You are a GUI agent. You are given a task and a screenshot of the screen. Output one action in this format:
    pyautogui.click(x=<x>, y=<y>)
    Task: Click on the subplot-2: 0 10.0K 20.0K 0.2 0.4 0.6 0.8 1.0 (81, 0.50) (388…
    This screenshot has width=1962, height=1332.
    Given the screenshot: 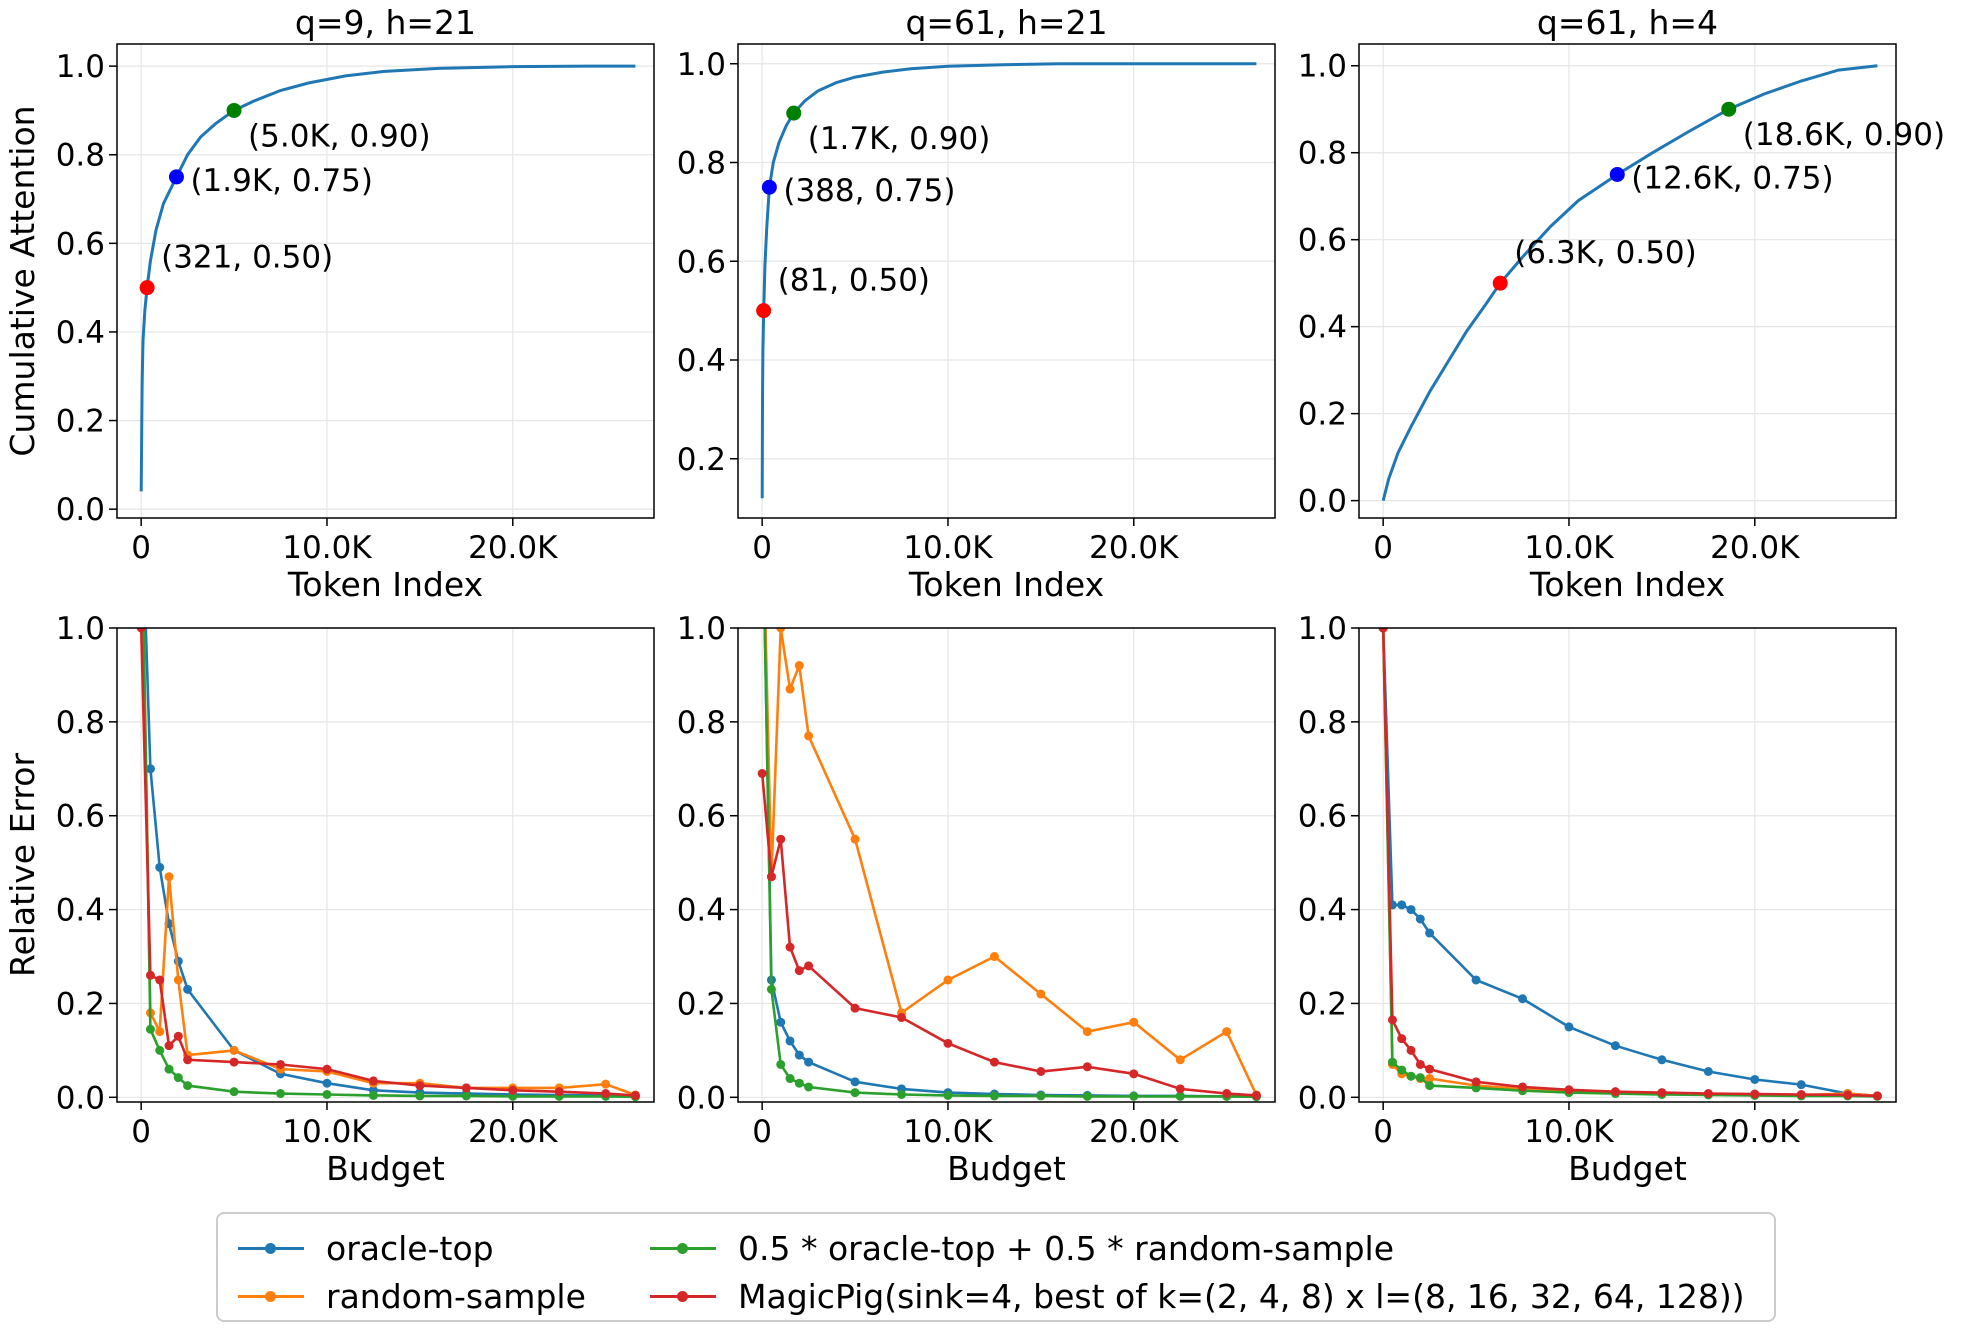 What is the action you would take?
    pyautogui.click(x=976, y=303)
    